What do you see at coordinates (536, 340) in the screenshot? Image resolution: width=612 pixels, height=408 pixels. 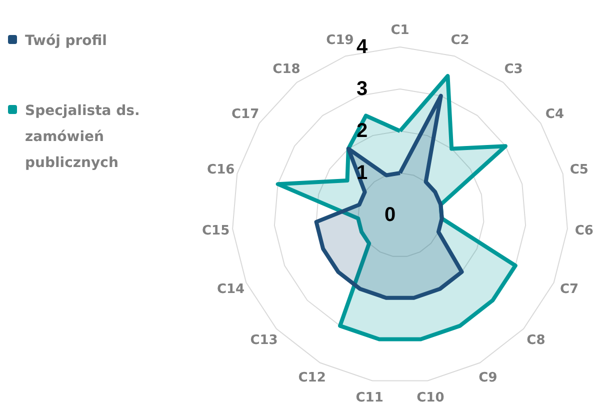 I see `spoke-label: C8` at bounding box center [536, 340].